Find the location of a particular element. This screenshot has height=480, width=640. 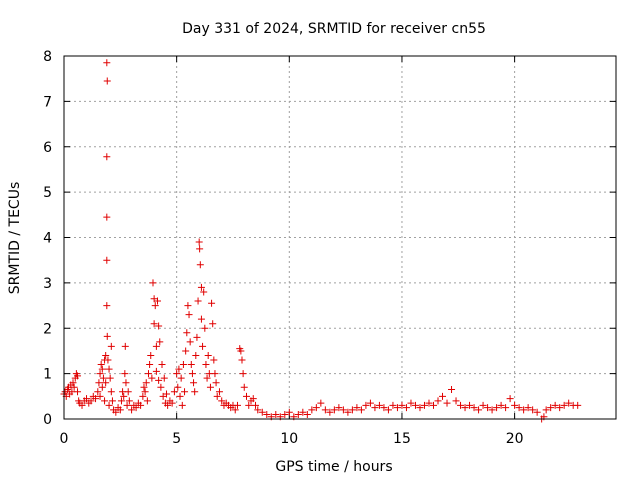

y-tick-label: 2 is located at coordinates (47, 329).